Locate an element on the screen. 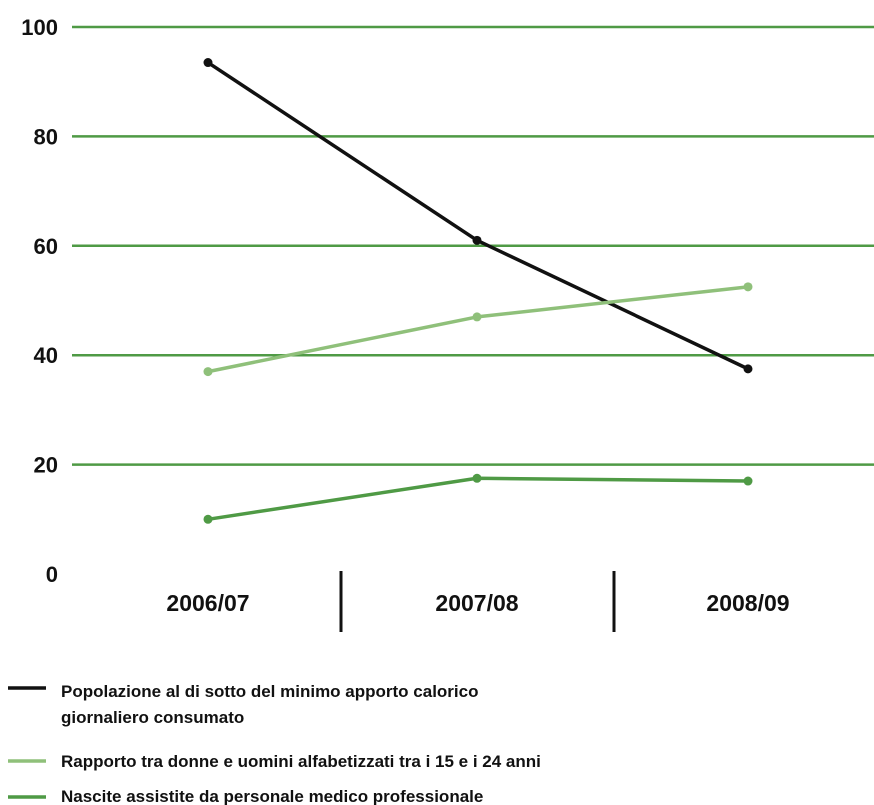 Image resolution: width=874 pixels, height=805 pixels. x-tick-label: 2007/08 is located at coordinates (476, 603).